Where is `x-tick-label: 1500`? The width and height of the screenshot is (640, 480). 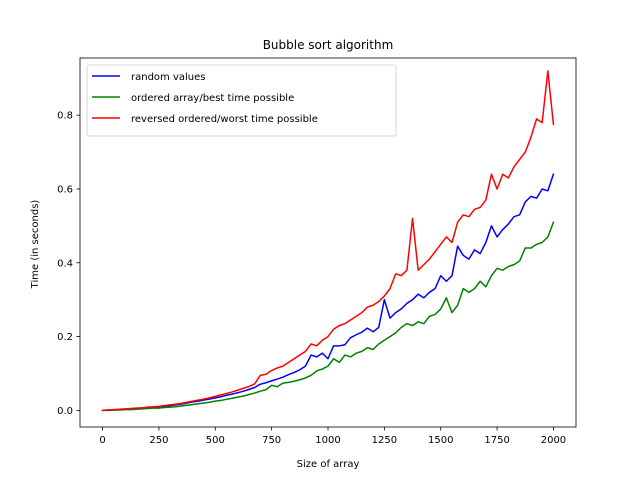 x-tick-label: 1500 is located at coordinates (440, 440).